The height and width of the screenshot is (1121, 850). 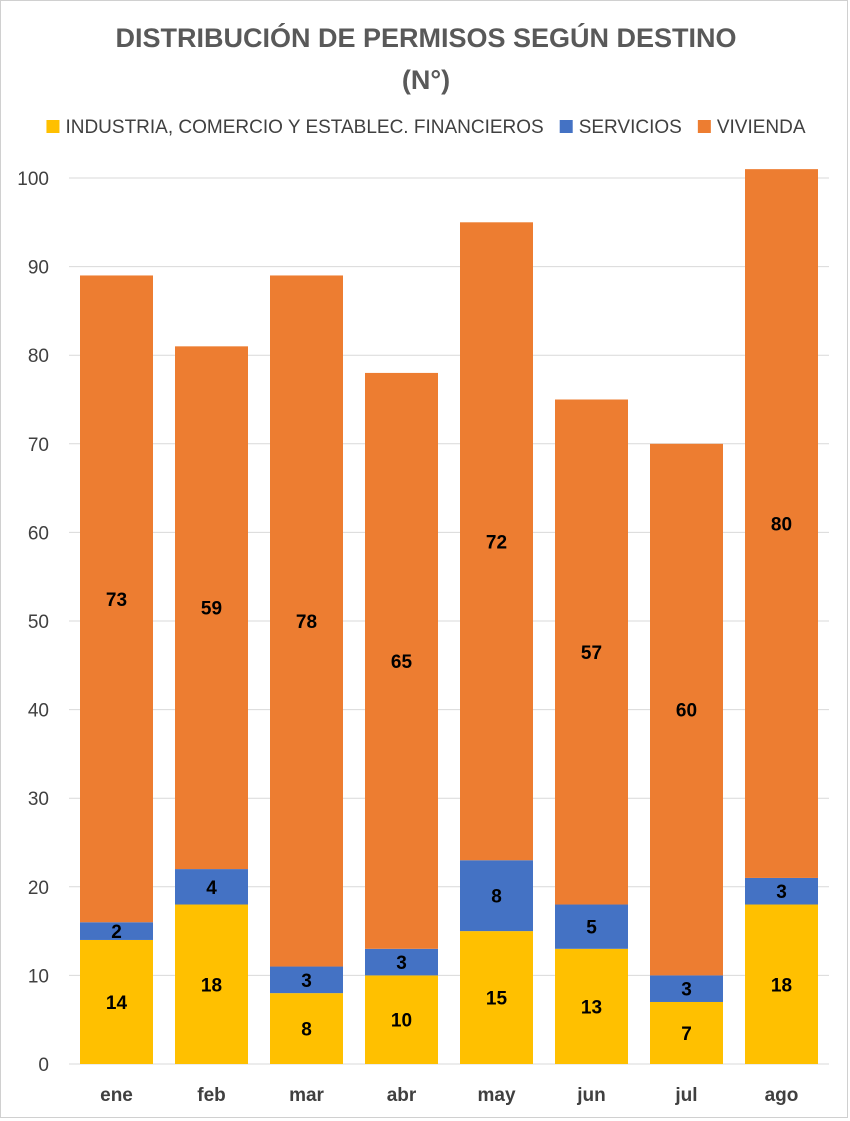 I want to click on x-tick-label: jul, so click(x=685, y=1095).